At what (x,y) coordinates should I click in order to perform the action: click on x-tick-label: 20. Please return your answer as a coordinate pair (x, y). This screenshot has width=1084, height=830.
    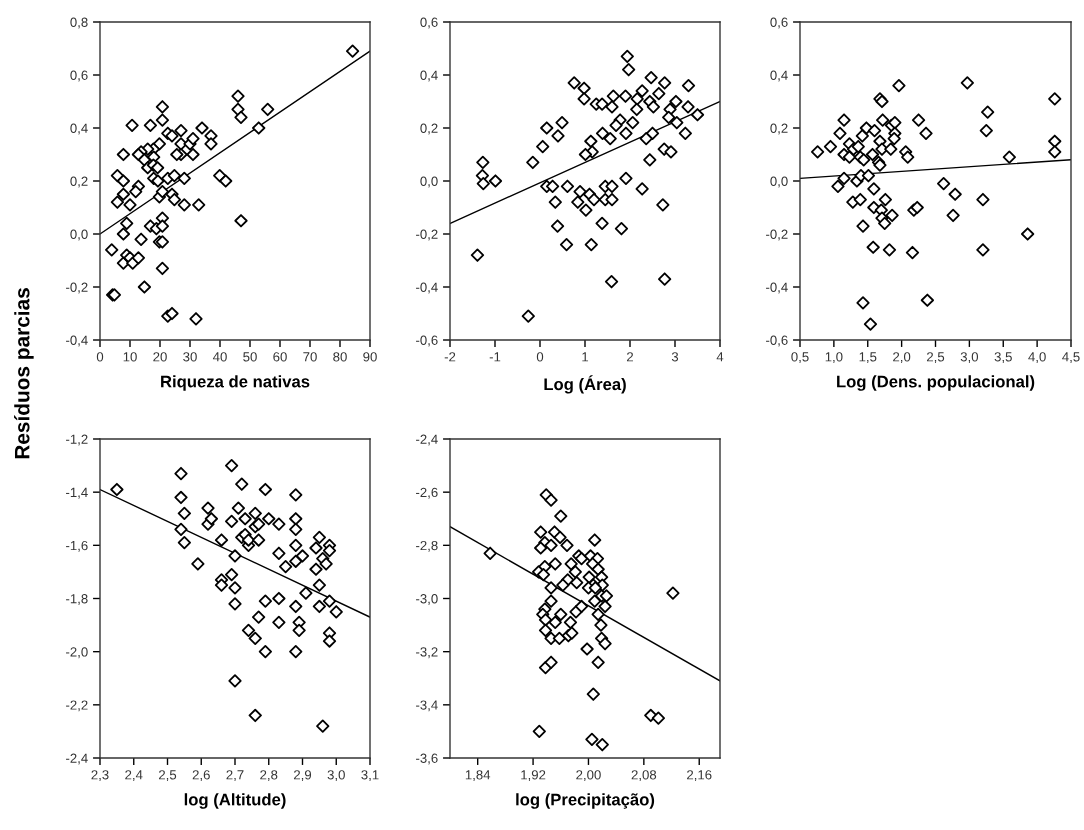
    Looking at the image, I should click on (160, 357).